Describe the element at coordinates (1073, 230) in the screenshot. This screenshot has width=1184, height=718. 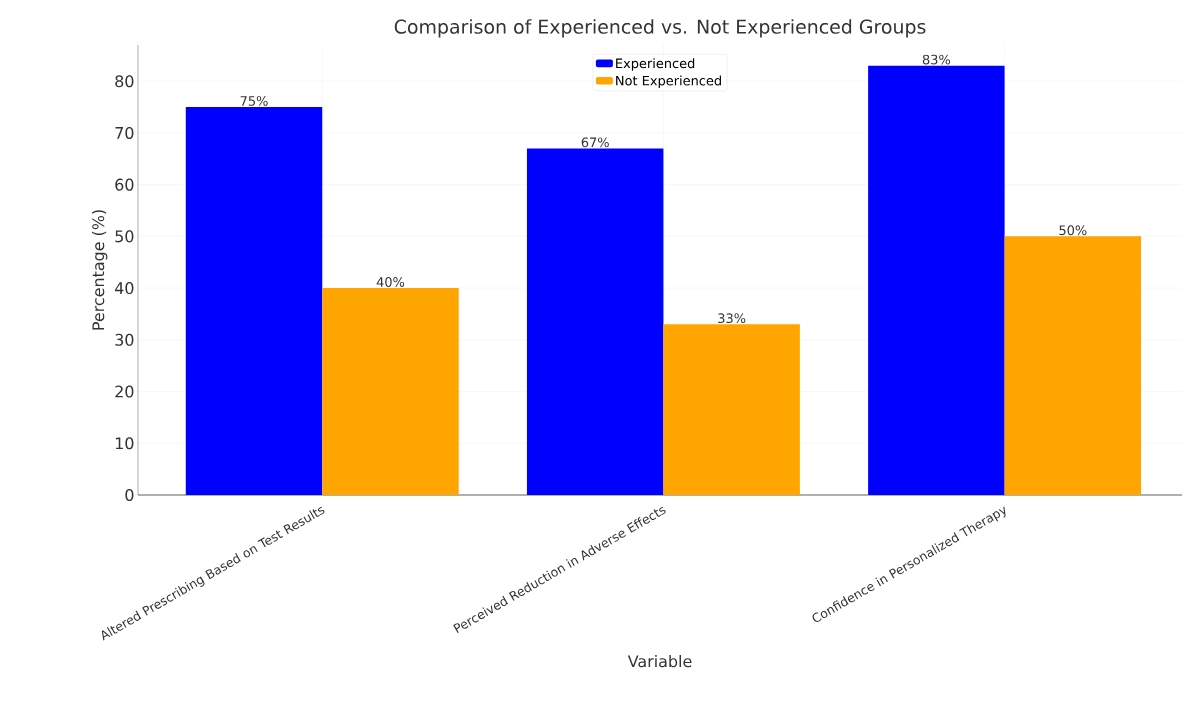
I see `data-label: 50%` at that location.